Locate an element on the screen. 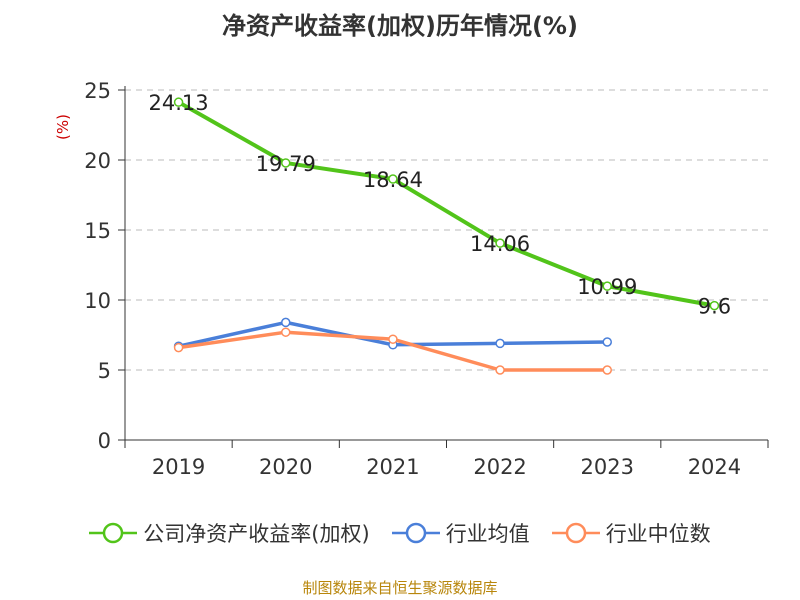  legend-item: 行业中位数 is located at coordinates (631, 533).